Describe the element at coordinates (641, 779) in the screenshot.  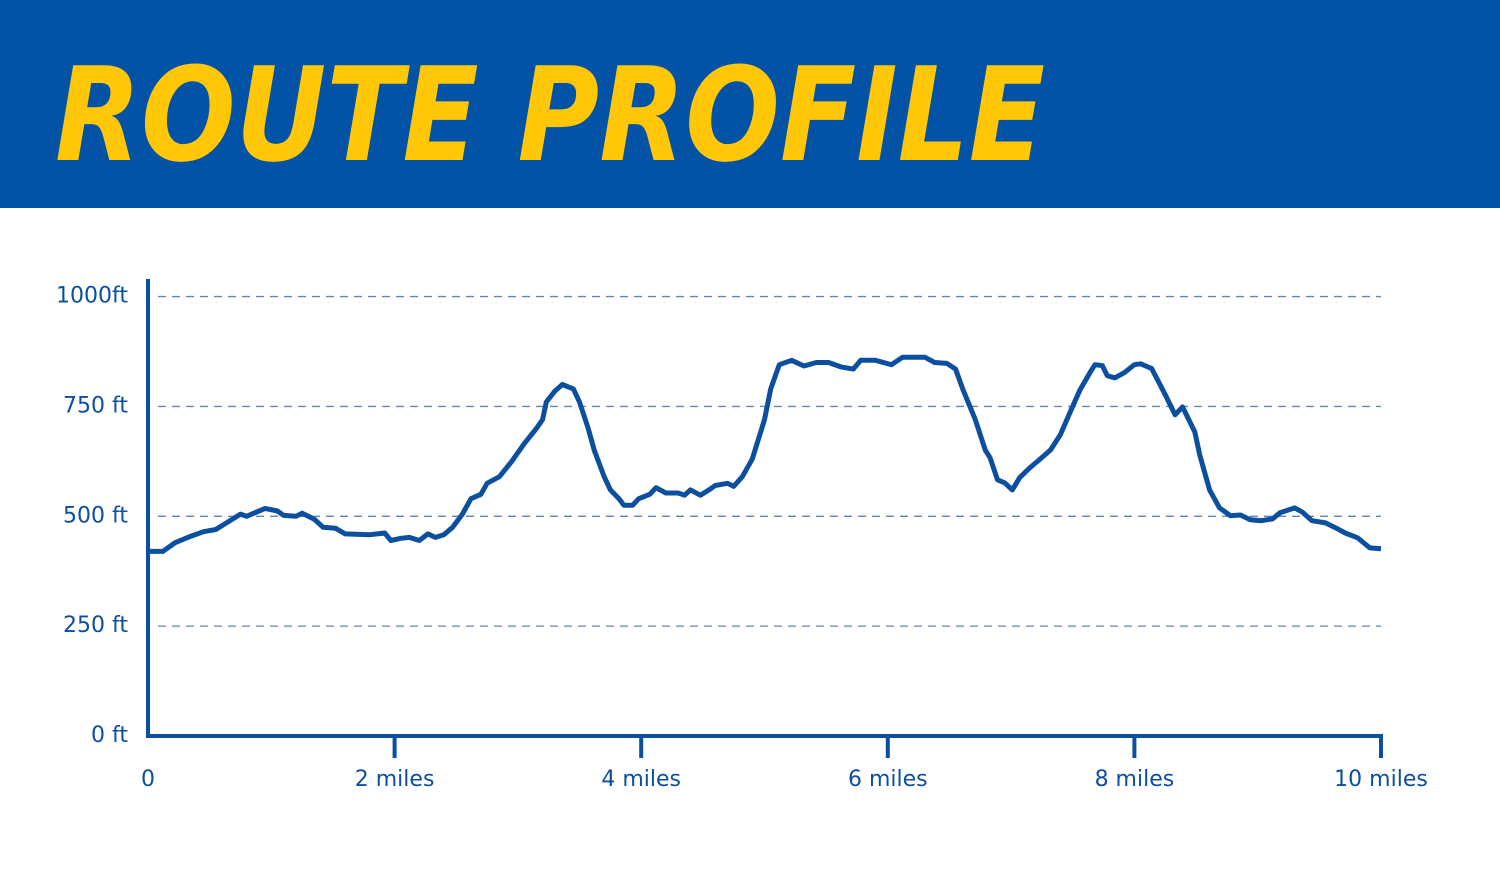
I see `x-tick-label: 4 miles` at that location.